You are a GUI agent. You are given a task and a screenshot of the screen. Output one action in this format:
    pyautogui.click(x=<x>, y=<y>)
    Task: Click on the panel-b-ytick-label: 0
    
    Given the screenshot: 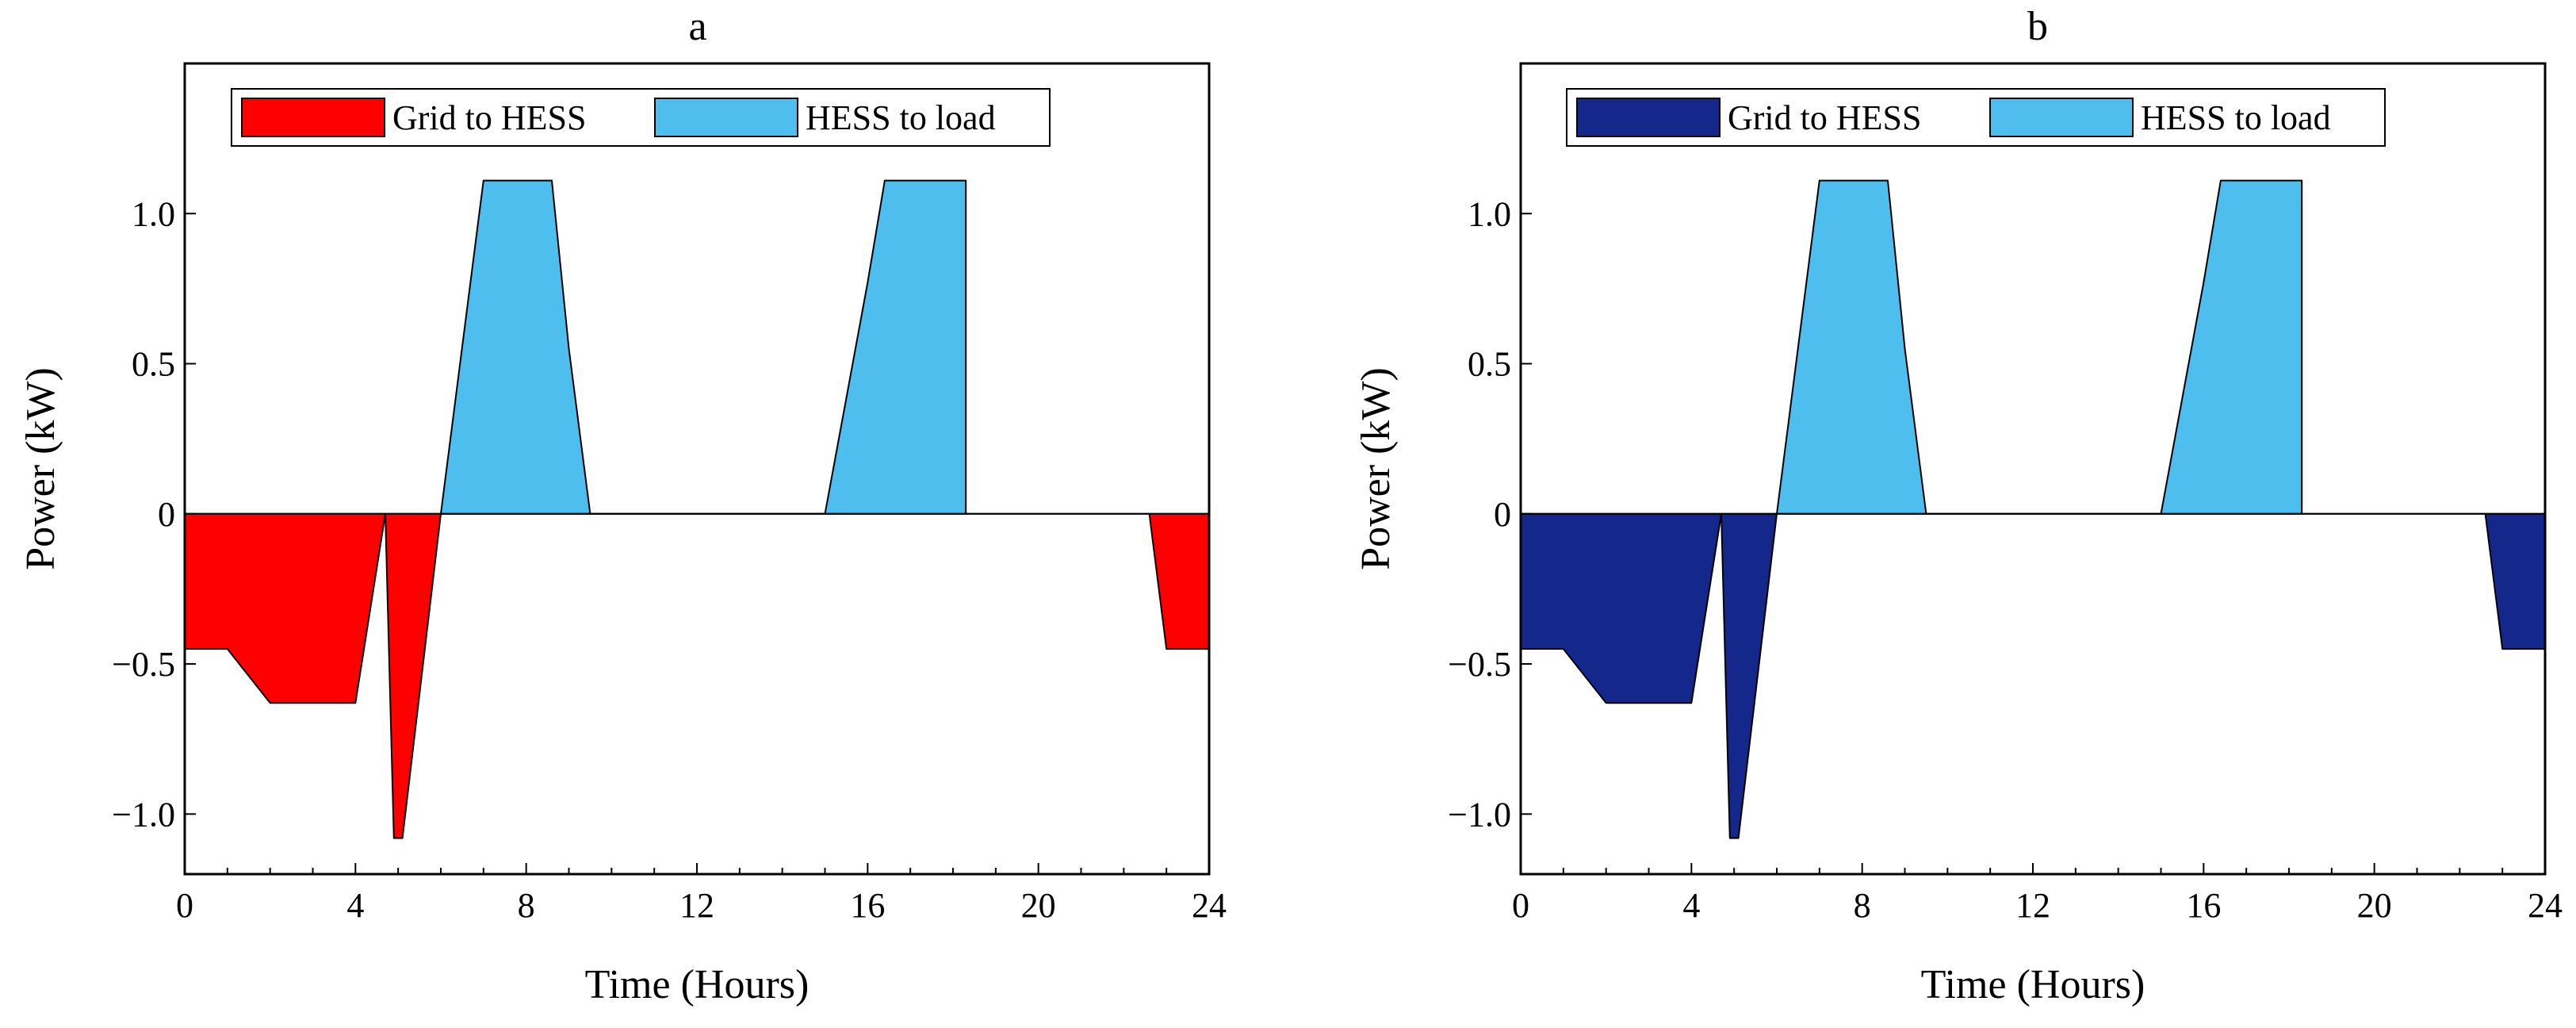 What is the action you would take?
    pyautogui.click(x=1502, y=514)
    